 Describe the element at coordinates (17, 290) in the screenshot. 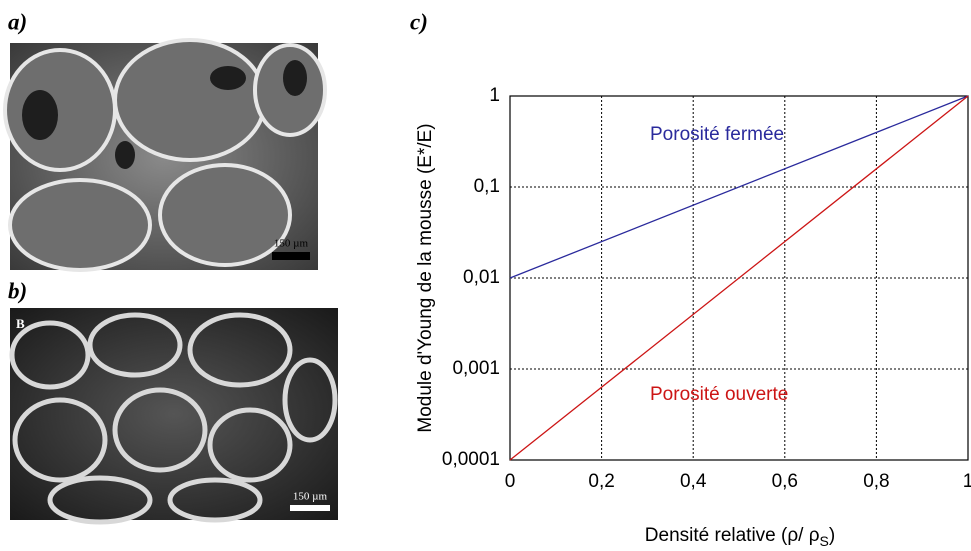

I see `panel-label: b)` at that location.